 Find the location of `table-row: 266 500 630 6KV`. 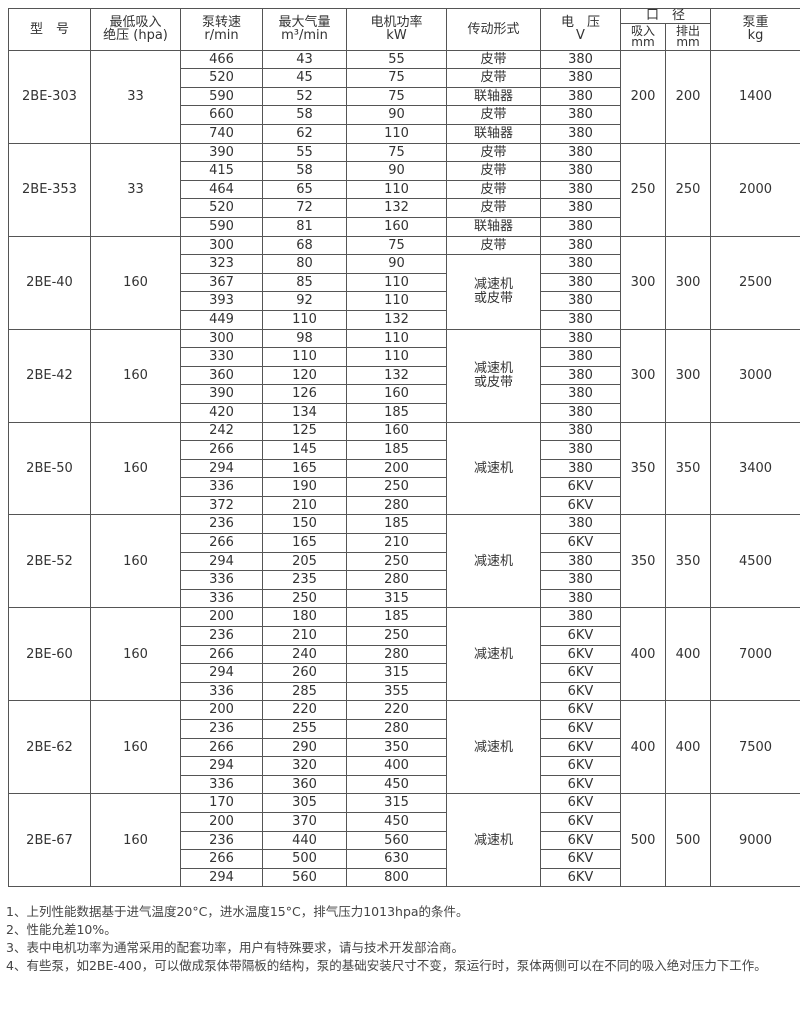

table-row: 266 500 630 6KV is located at coordinates (404, 859).